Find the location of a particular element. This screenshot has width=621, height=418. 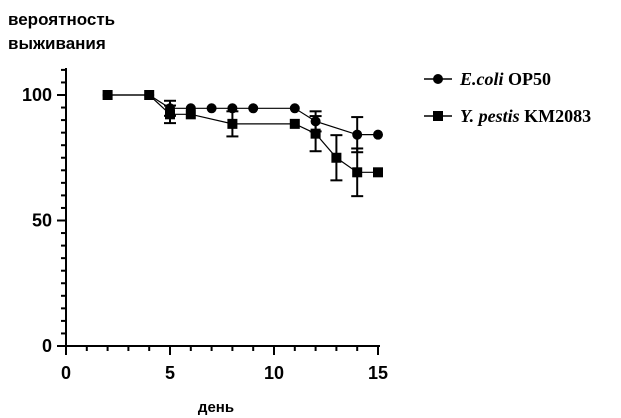

legend-label-italic: E.coli is located at coordinates (481, 79).